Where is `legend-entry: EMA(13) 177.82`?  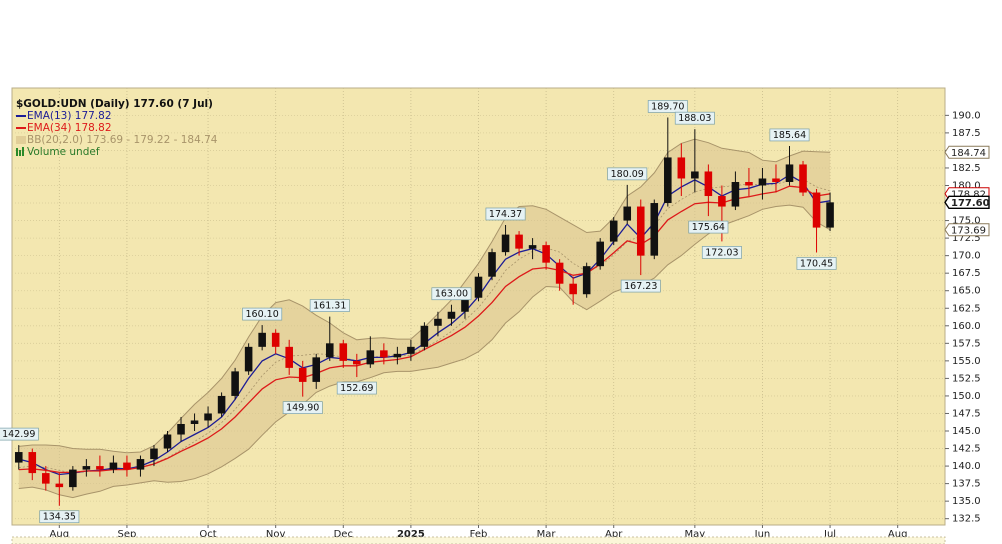 legend-entry: EMA(13) 177.82 is located at coordinates (69, 116).